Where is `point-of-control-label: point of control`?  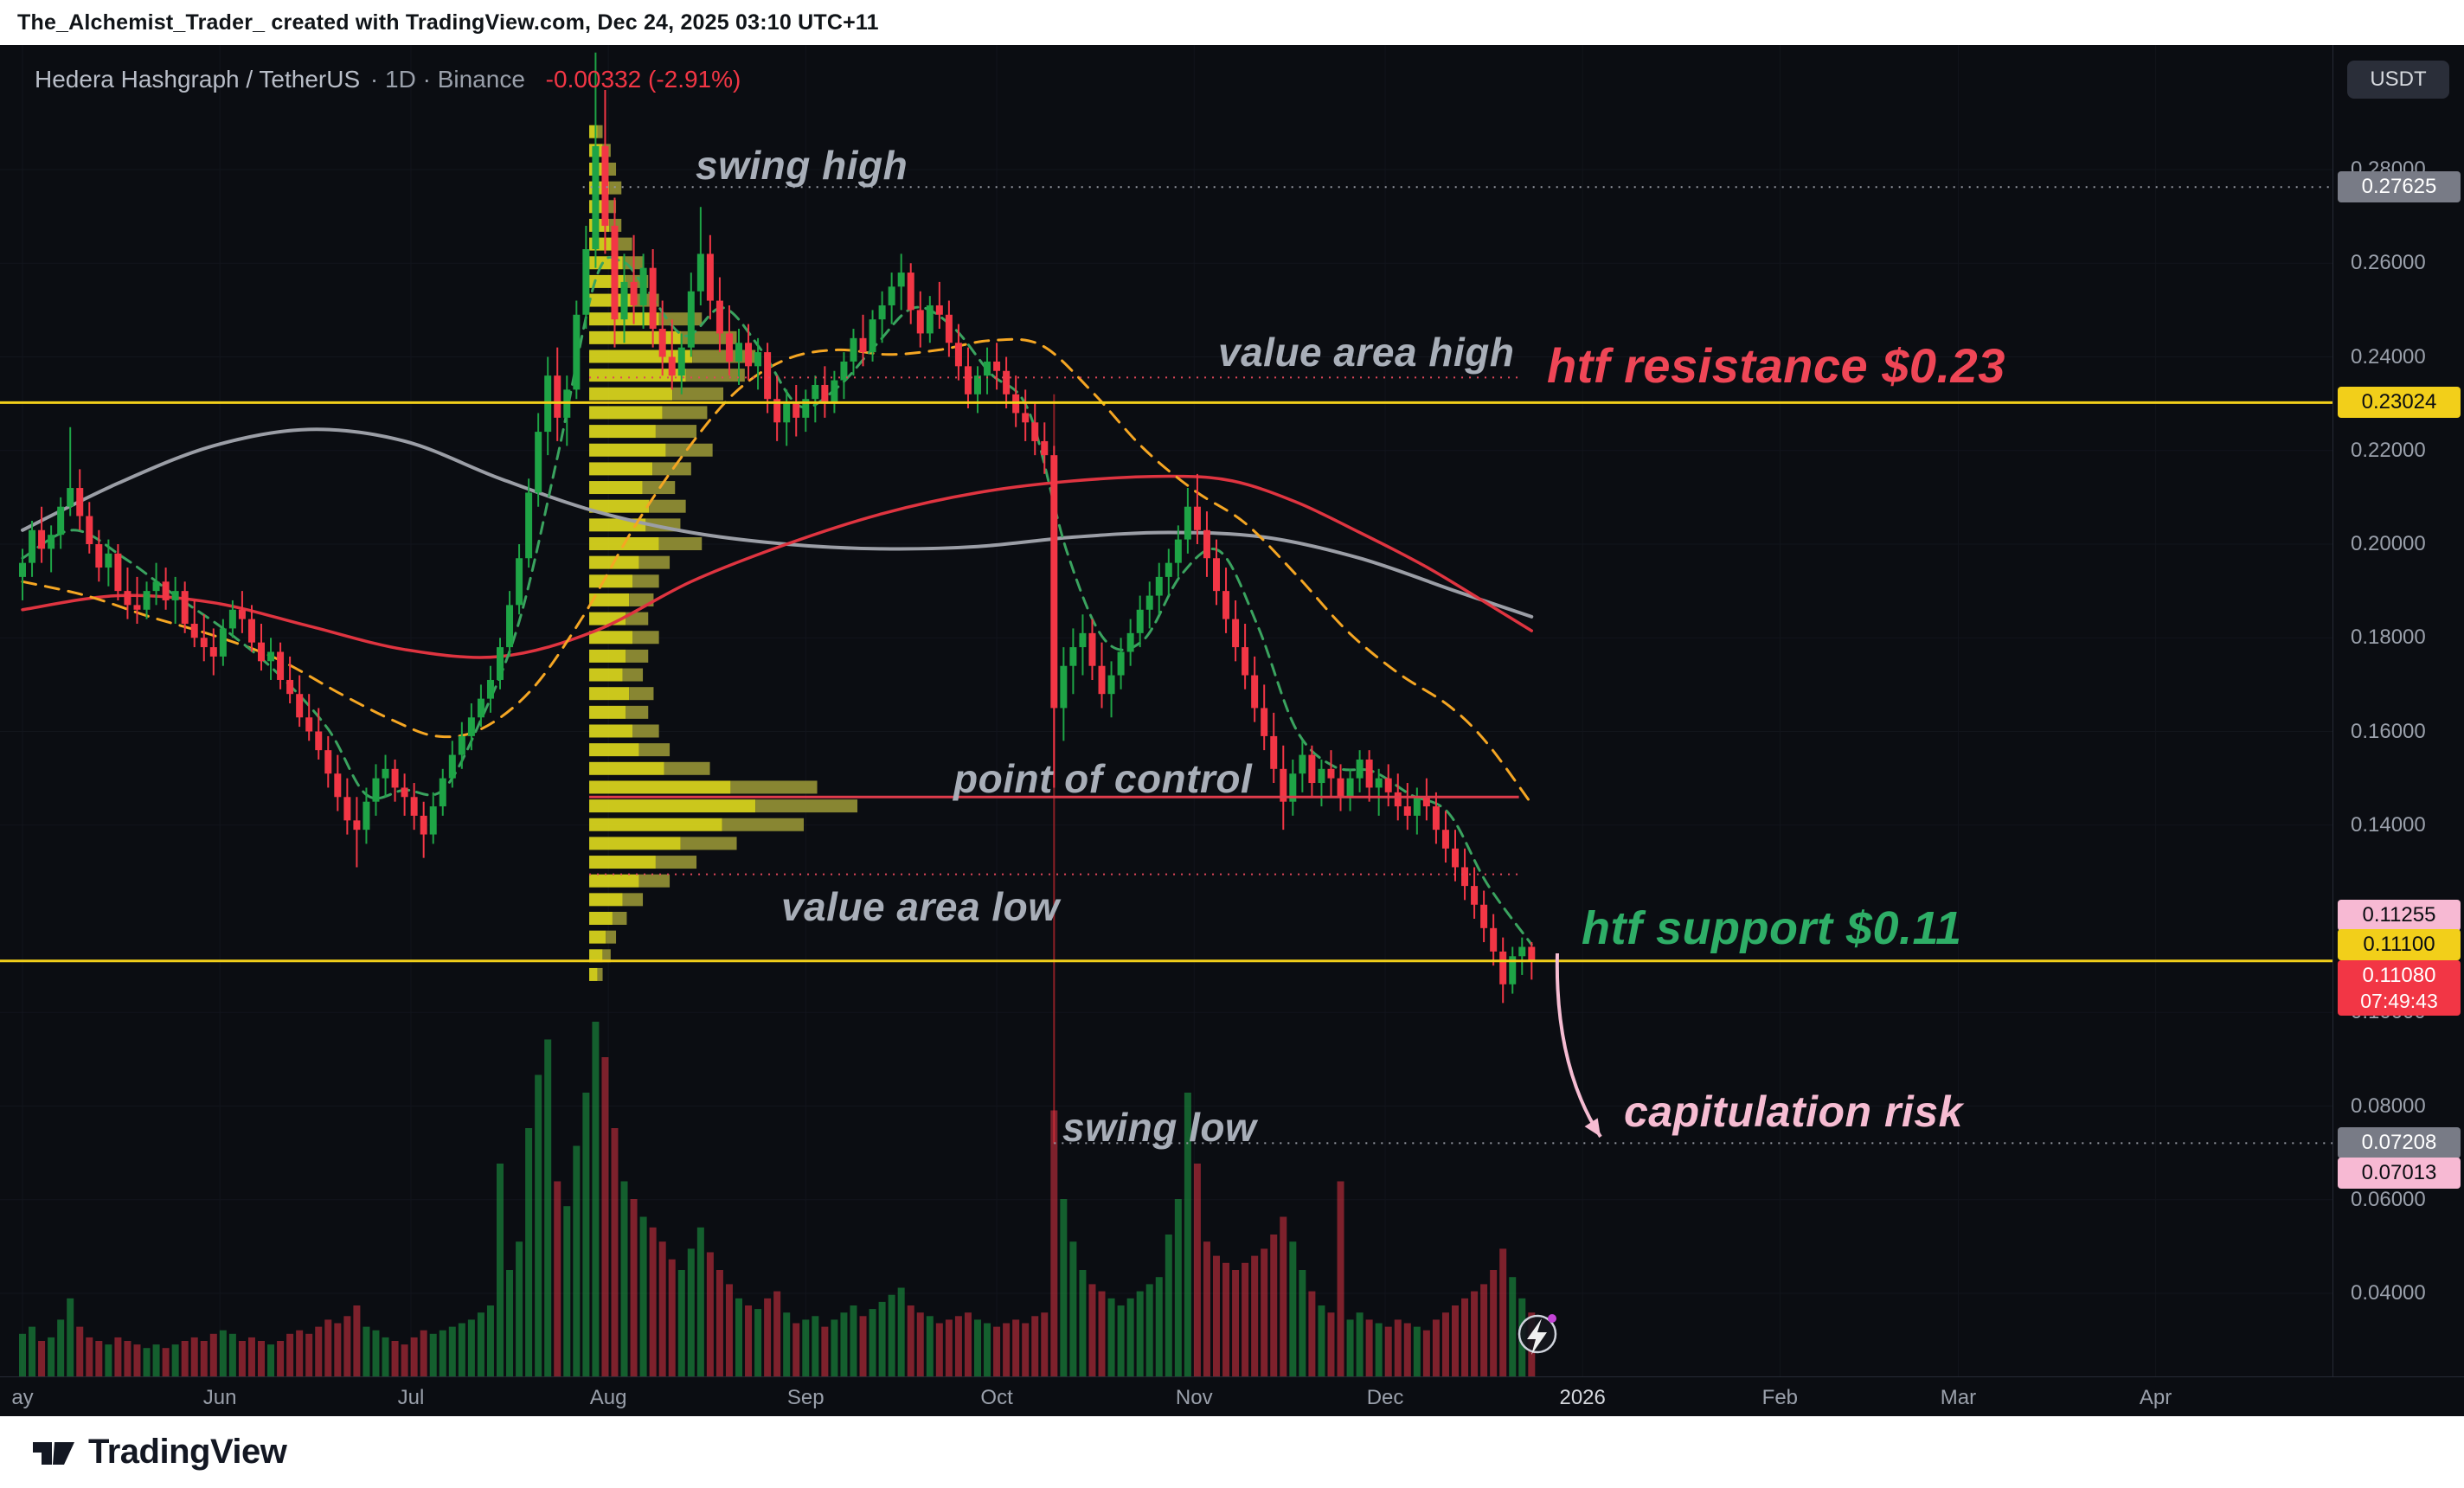
point-of-control-label: point of control is located at coordinates (1103, 779).